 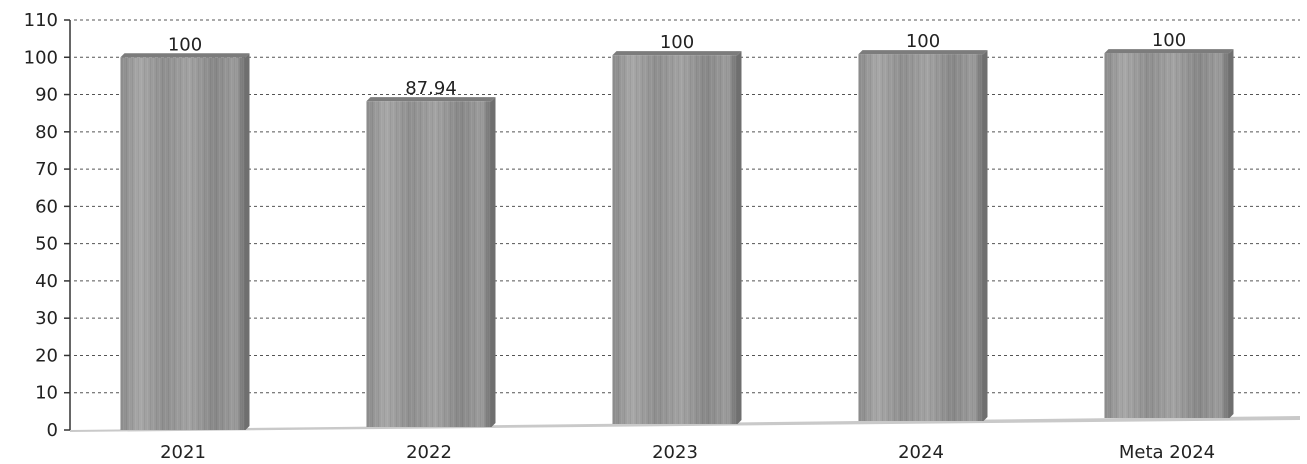 What do you see at coordinates (46, 318) in the screenshot?
I see `y-tick-label: 30` at bounding box center [46, 318].